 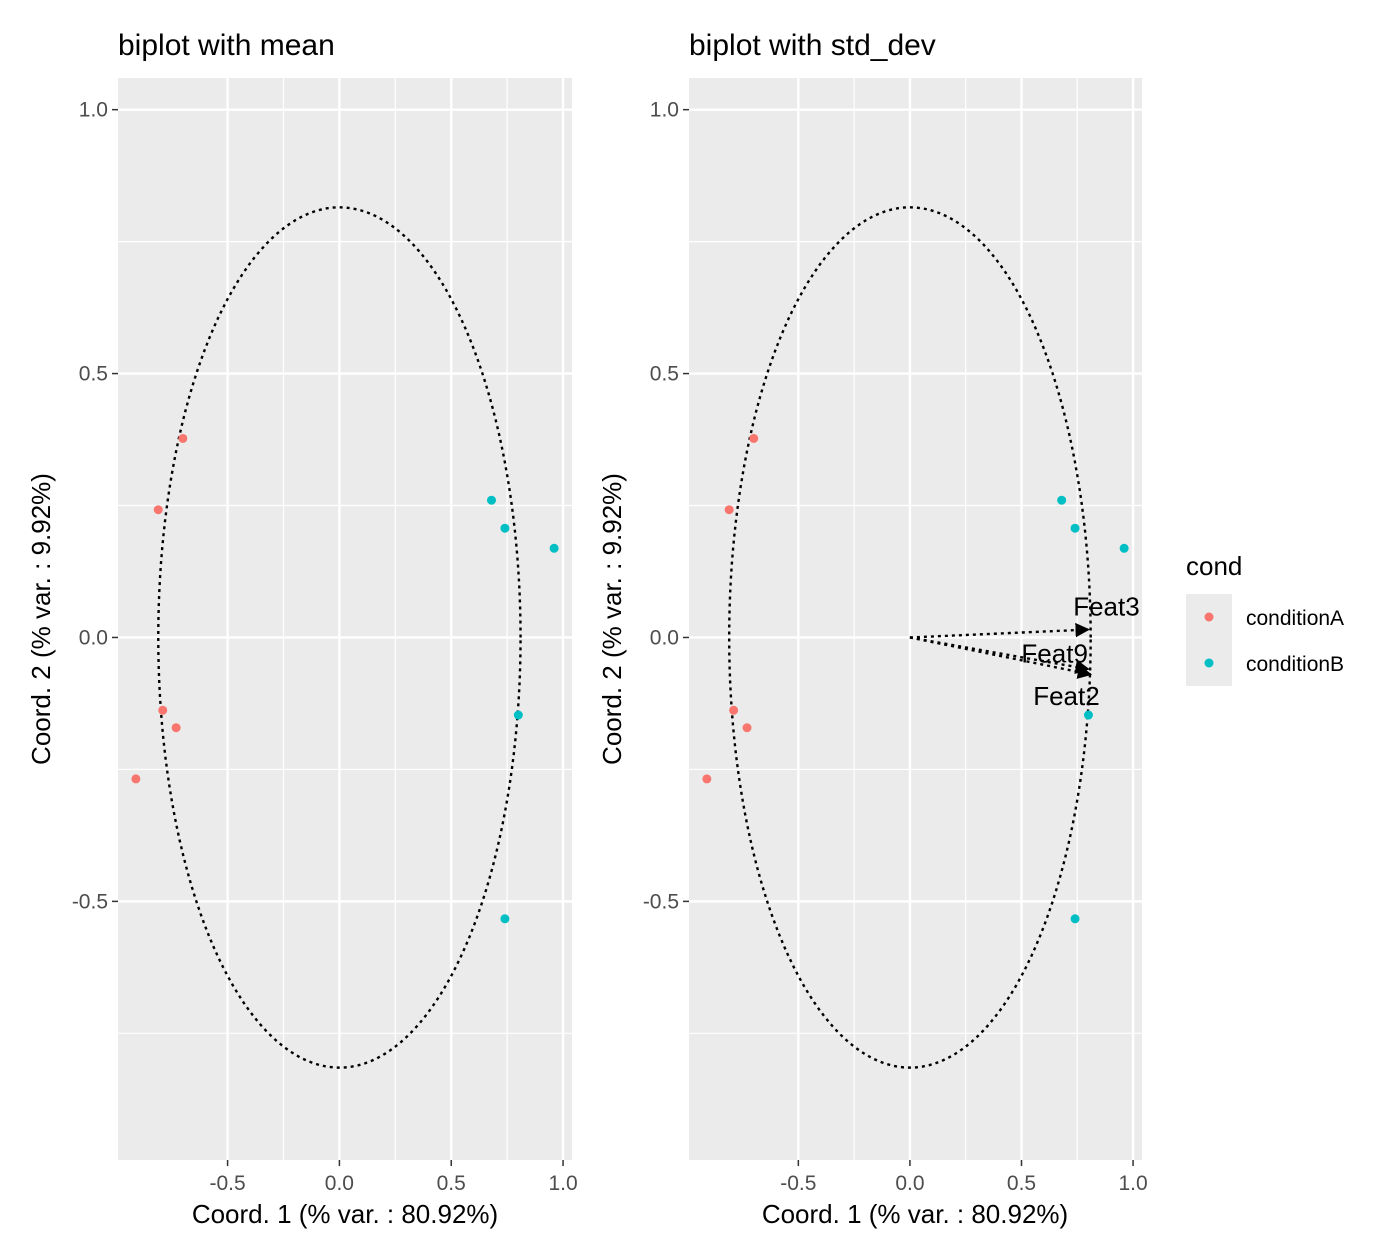 I want to click on legend-key-condition-a, so click(x=1209, y=617).